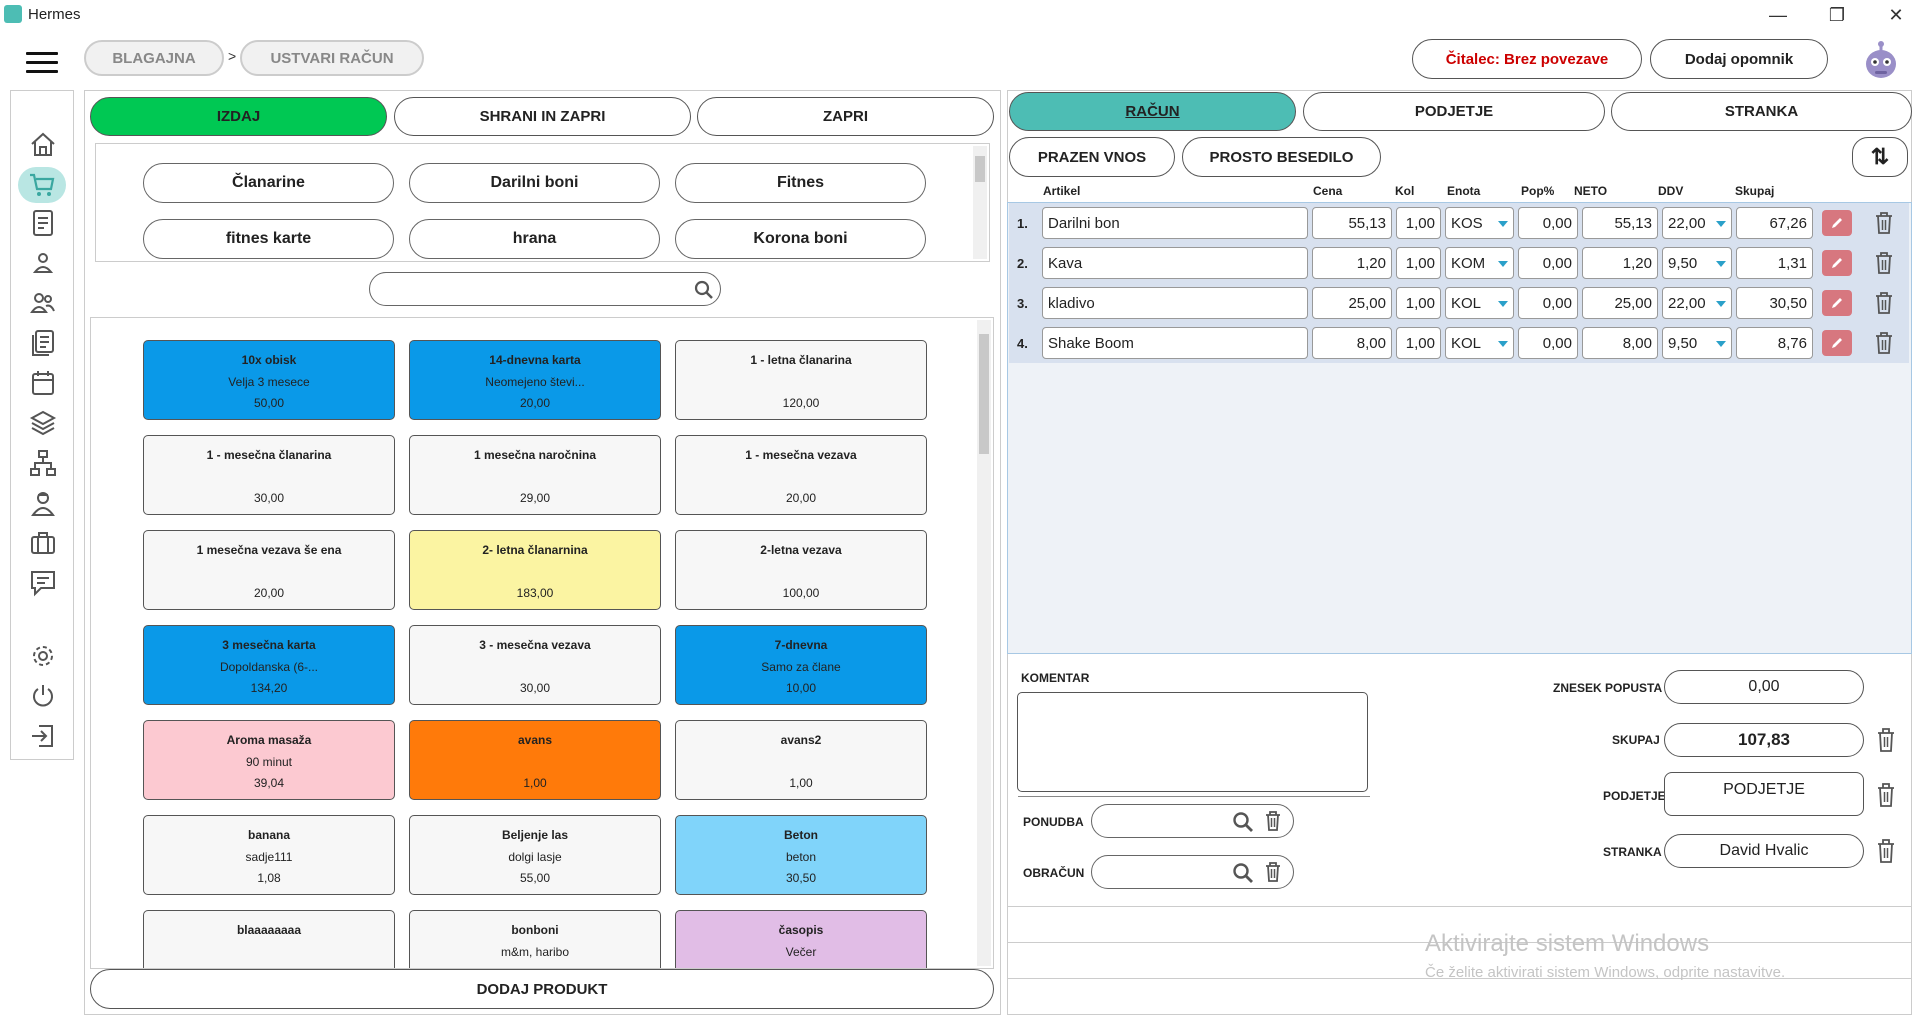 This screenshot has width=1920, height=1022. What do you see at coordinates (42, 185) in the screenshot?
I see `cart-icon` at bounding box center [42, 185].